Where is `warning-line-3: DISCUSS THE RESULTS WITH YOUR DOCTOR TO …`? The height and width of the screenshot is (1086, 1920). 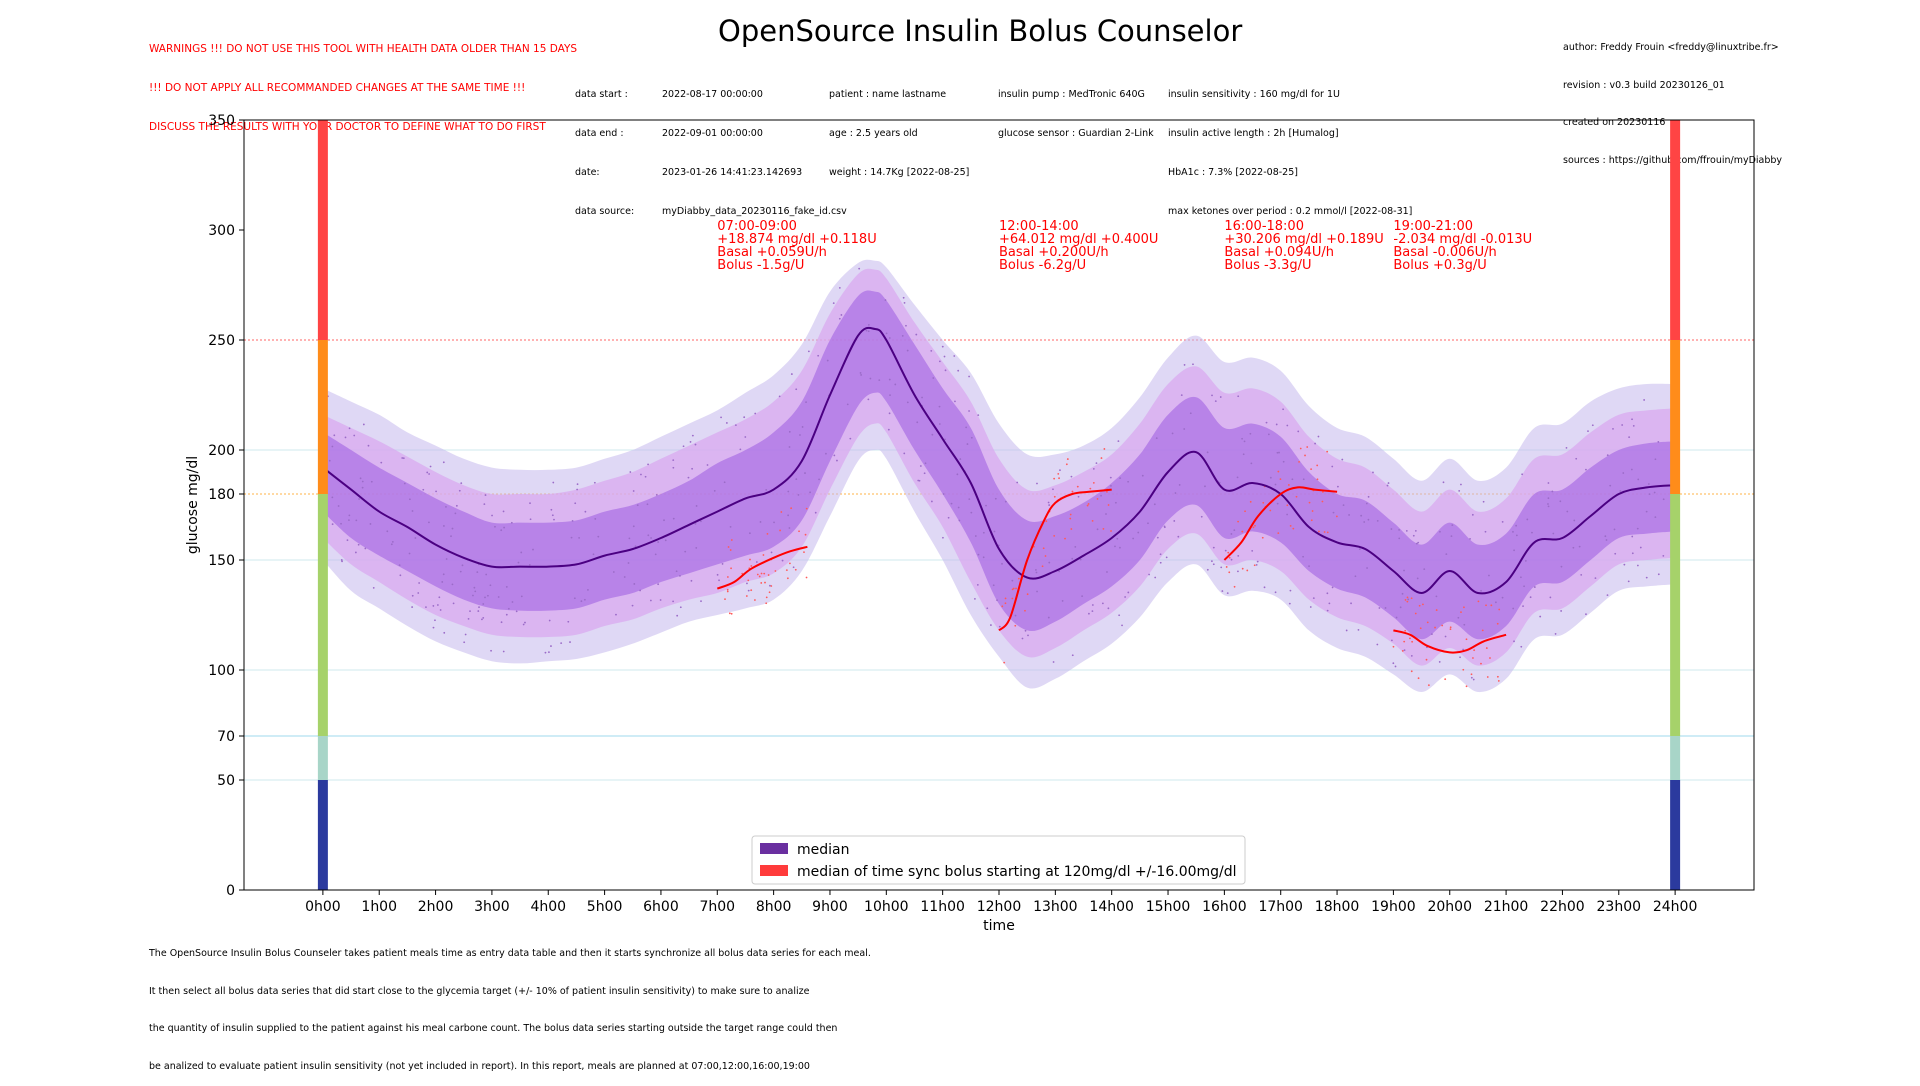
warning-line-3: DISCUSS THE RESULTS WITH YOUR DOCTOR TO … is located at coordinates (347, 127).